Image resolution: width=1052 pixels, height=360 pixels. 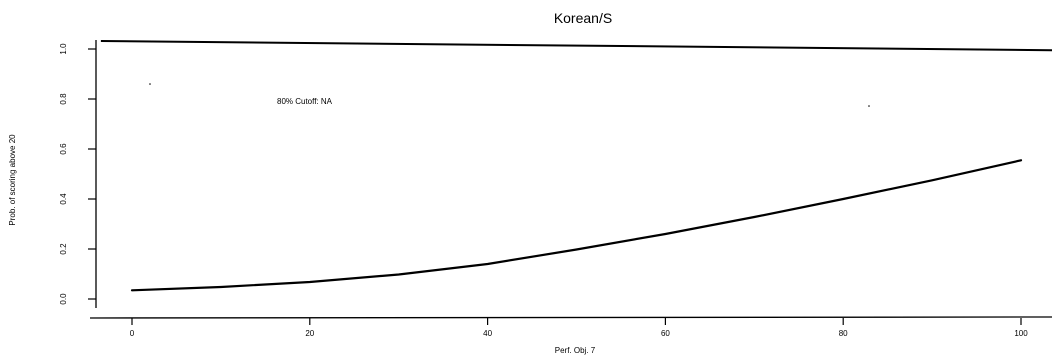 I want to click on y-tick-label: 0.4, so click(x=63, y=199).